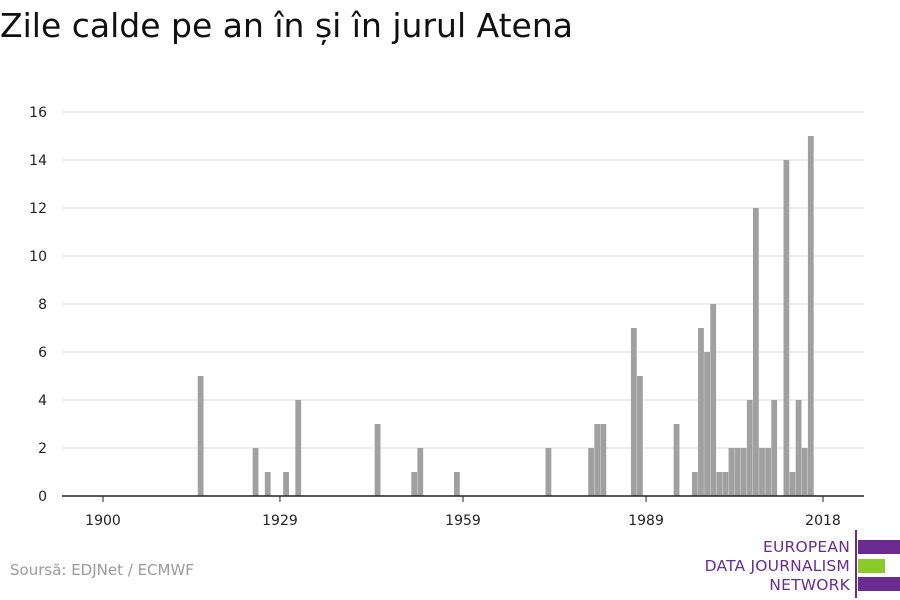  I want to click on bar-1951, so click(414, 484).